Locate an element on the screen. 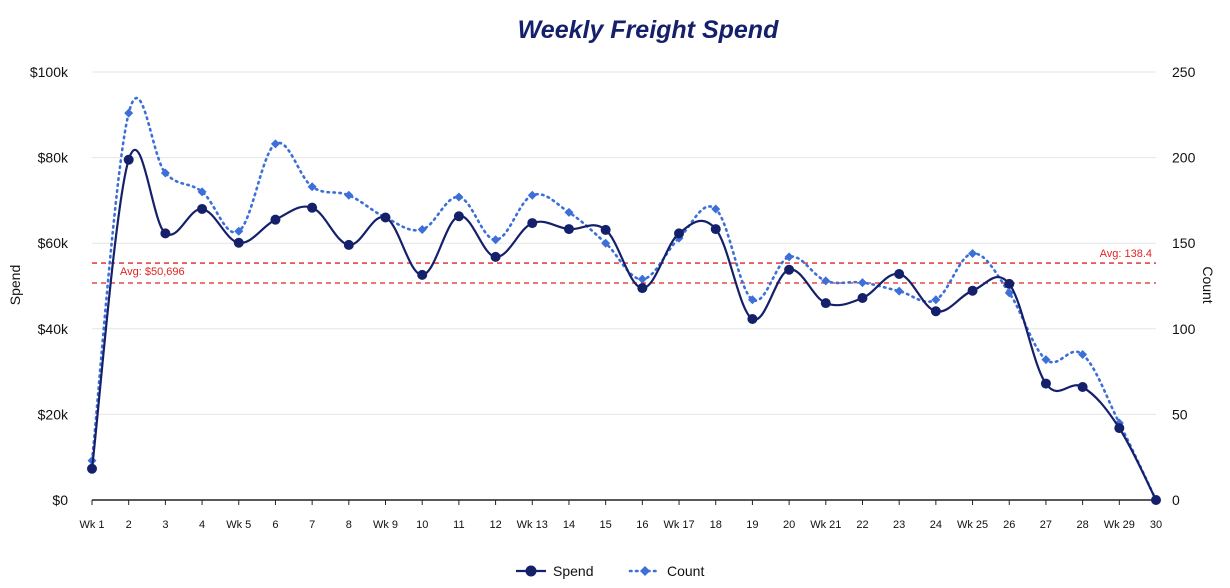 The height and width of the screenshot is (588, 1230). x-tick-label: Wk 5 is located at coordinates (238, 525).